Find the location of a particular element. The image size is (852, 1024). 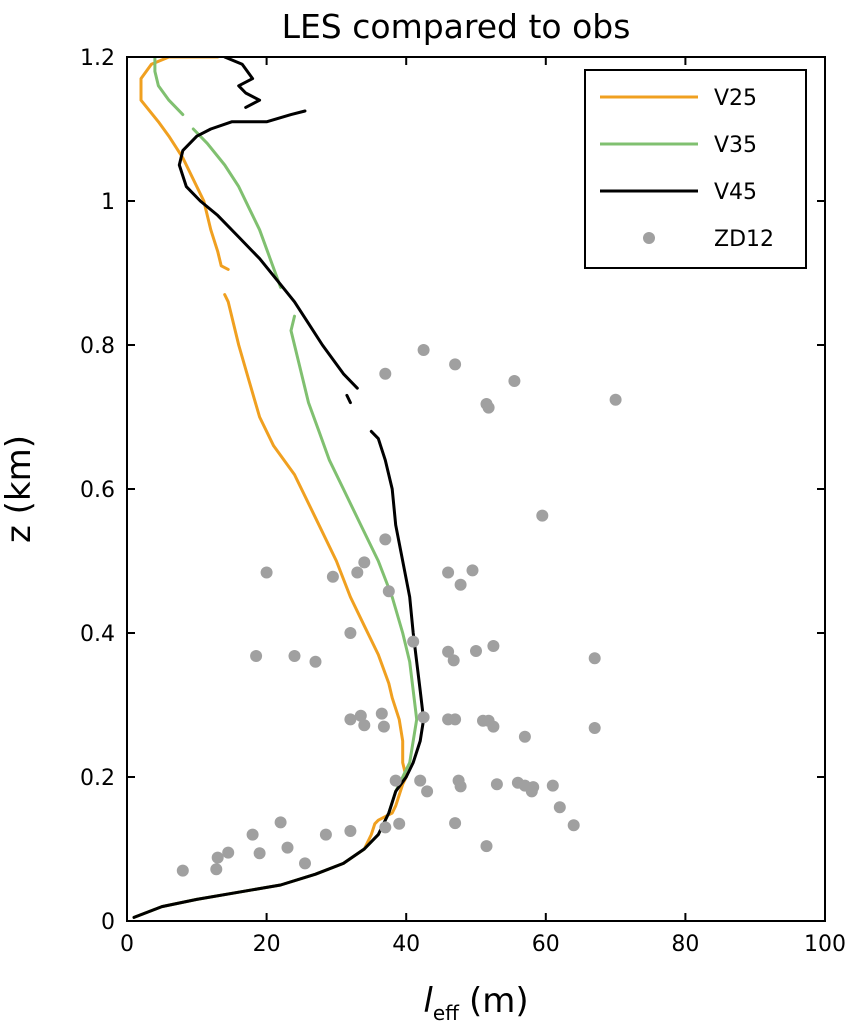

x-axis-label: leff (m) is located at coordinates (475, 1002).